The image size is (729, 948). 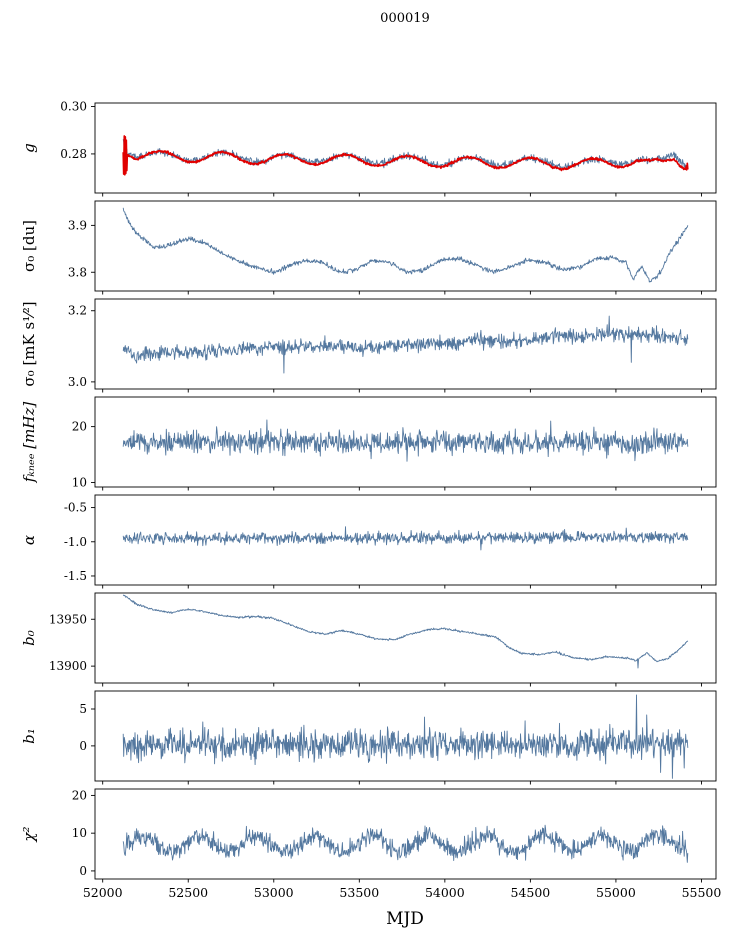 I want to click on series-g-measured, so click(x=405, y=155).